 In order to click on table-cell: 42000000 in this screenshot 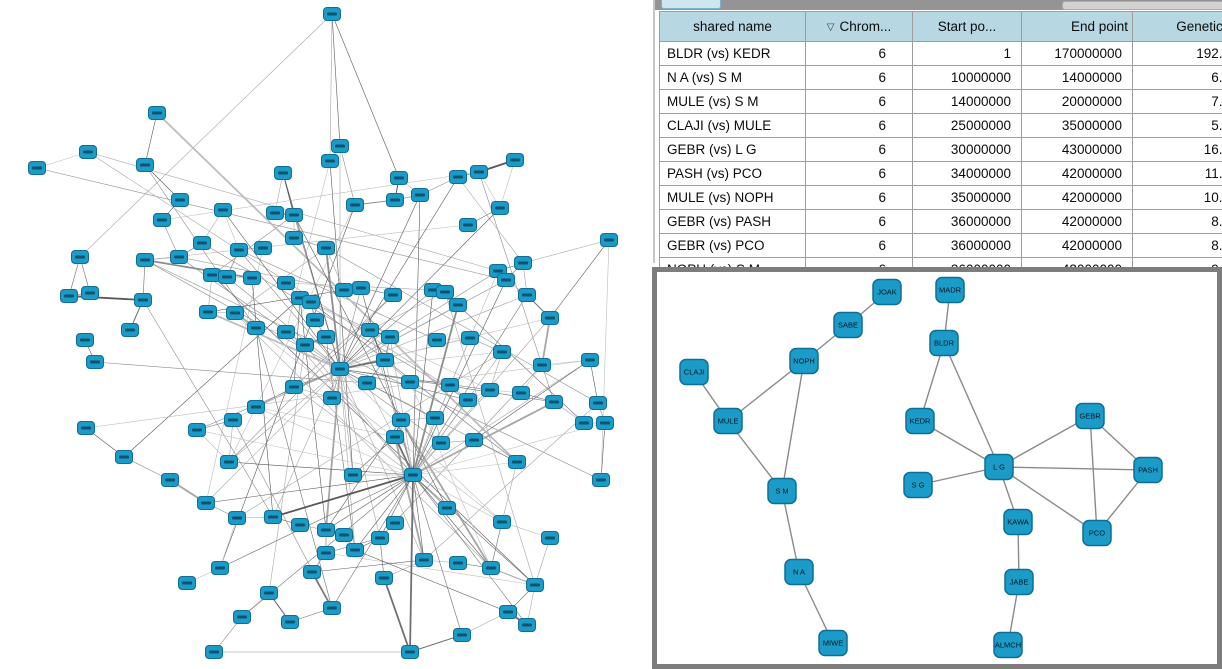, I will do `click(1077, 173)`.